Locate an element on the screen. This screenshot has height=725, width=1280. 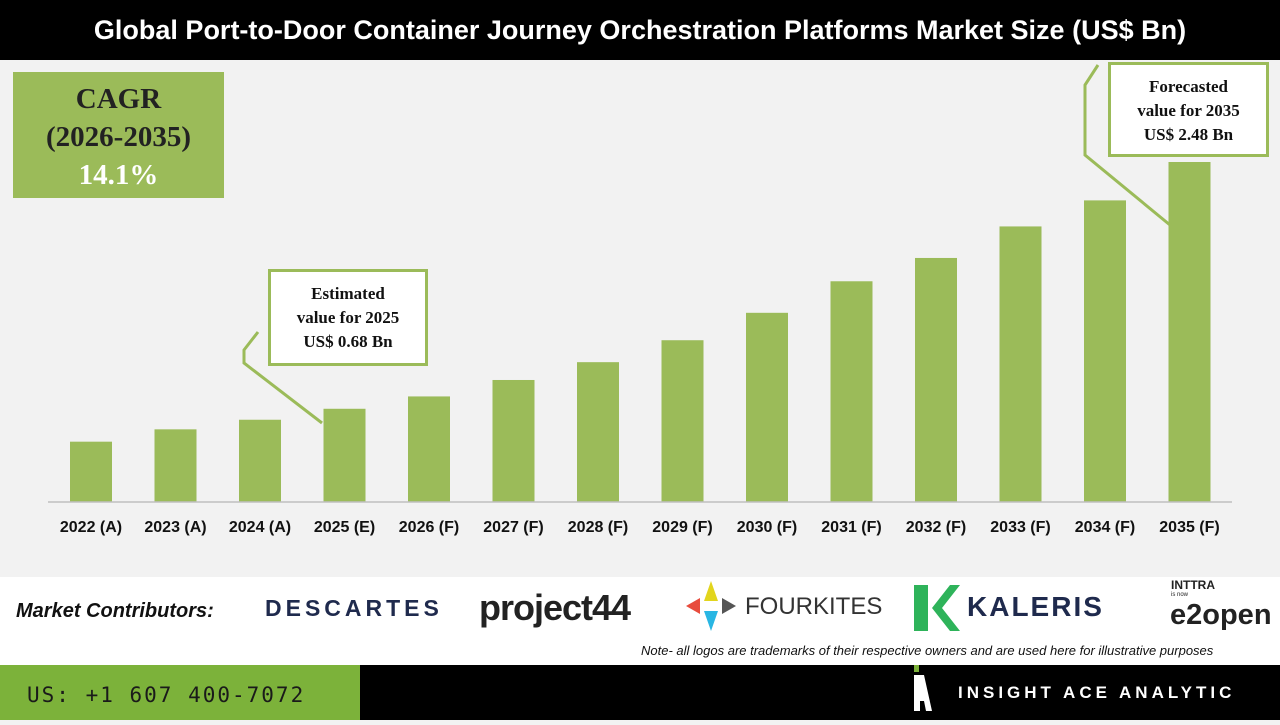
x-tick-label: 2026 (F) is located at coordinates (429, 527).